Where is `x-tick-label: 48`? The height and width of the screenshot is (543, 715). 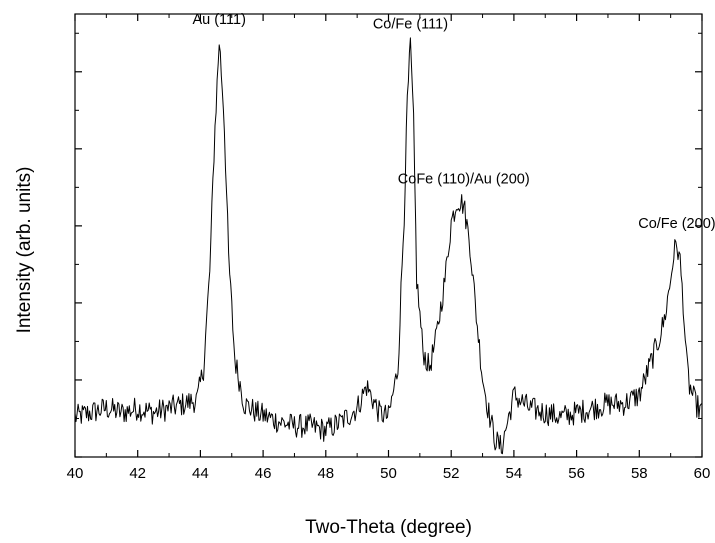
x-tick-label: 48 is located at coordinates (325, 473).